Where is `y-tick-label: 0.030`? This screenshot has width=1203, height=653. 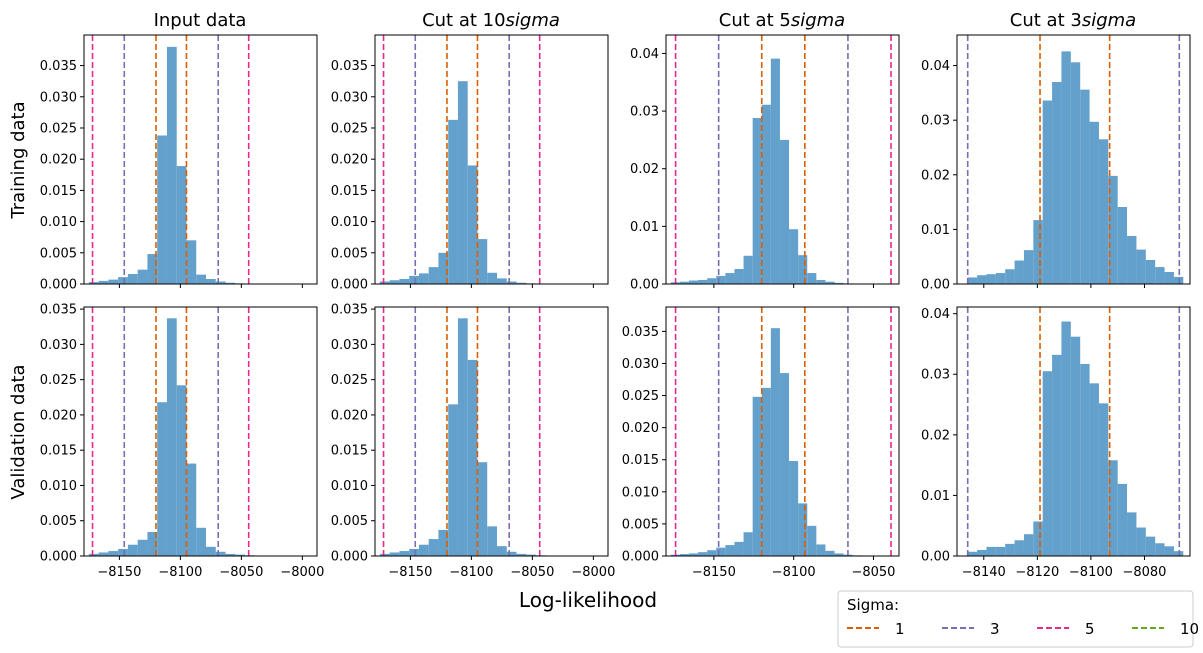 y-tick-label: 0.030 is located at coordinates (58, 97).